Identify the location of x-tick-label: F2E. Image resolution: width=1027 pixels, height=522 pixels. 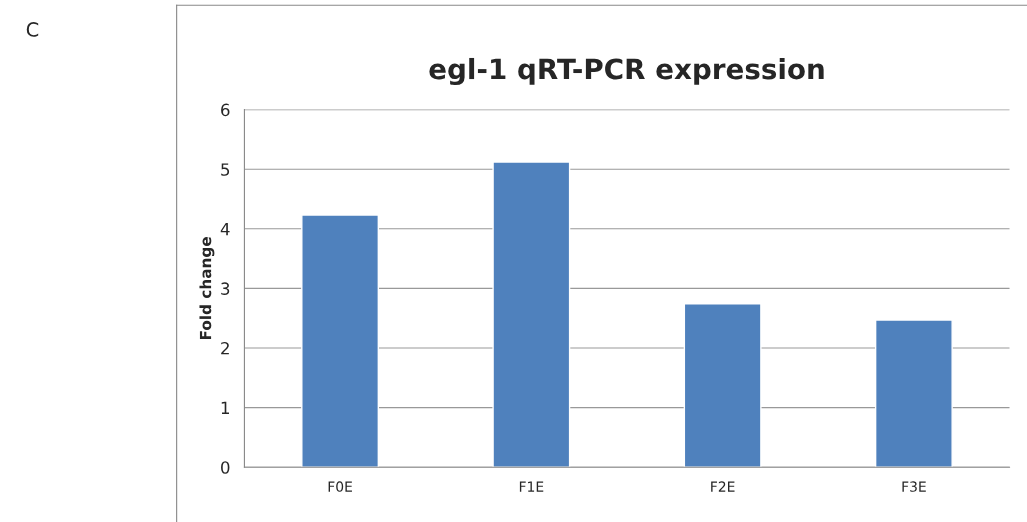
(723, 486).